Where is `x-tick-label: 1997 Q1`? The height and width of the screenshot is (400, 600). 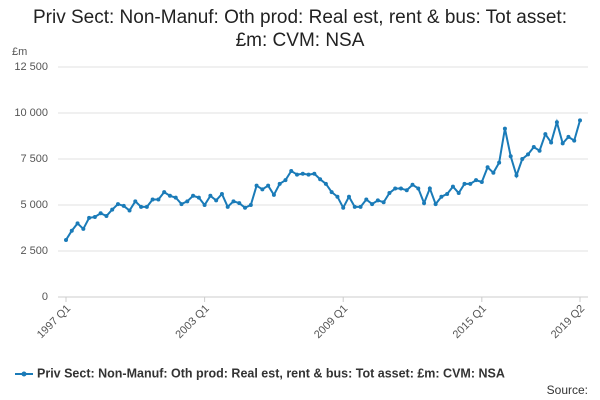
x-tick-label: 1997 Q1 is located at coordinates (54, 322).